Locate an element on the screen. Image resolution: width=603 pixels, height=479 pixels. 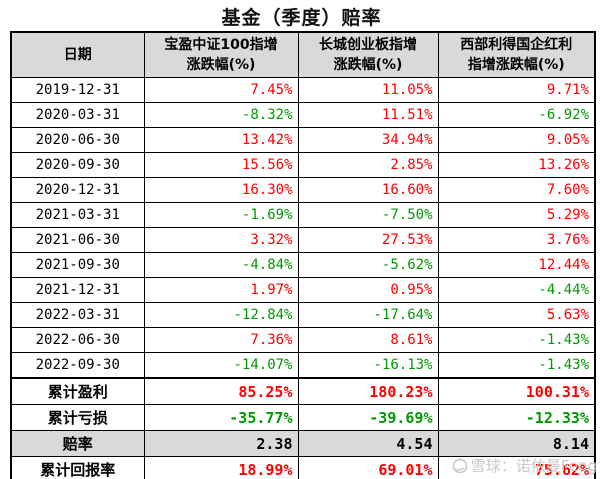
value-cell: 7.60% is located at coordinates (516, 190).